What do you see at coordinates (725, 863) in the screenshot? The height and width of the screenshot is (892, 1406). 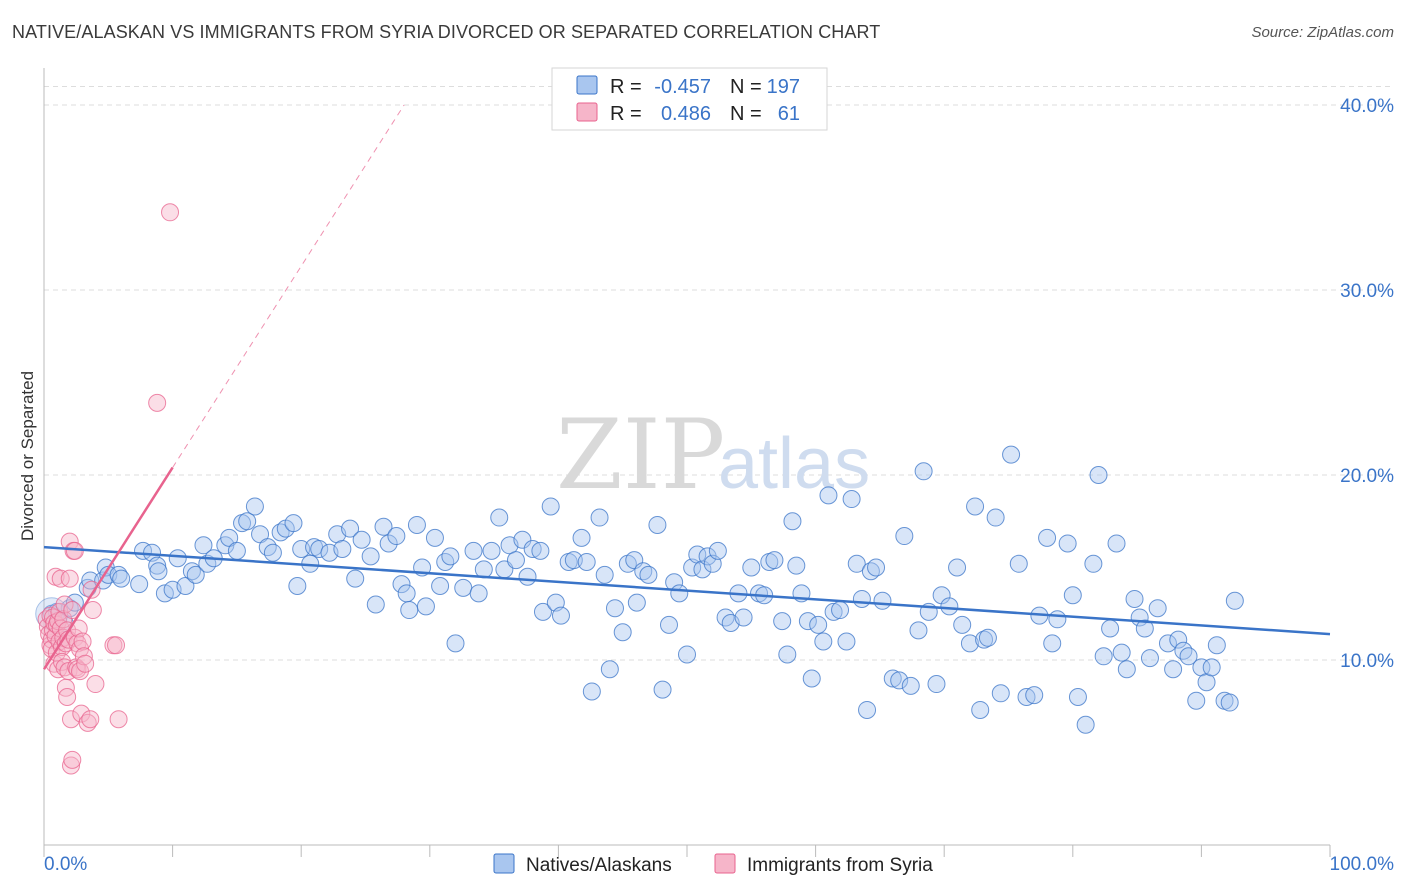 I see `bottom-legend-swatch-pink` at bounding box center [725, 863].